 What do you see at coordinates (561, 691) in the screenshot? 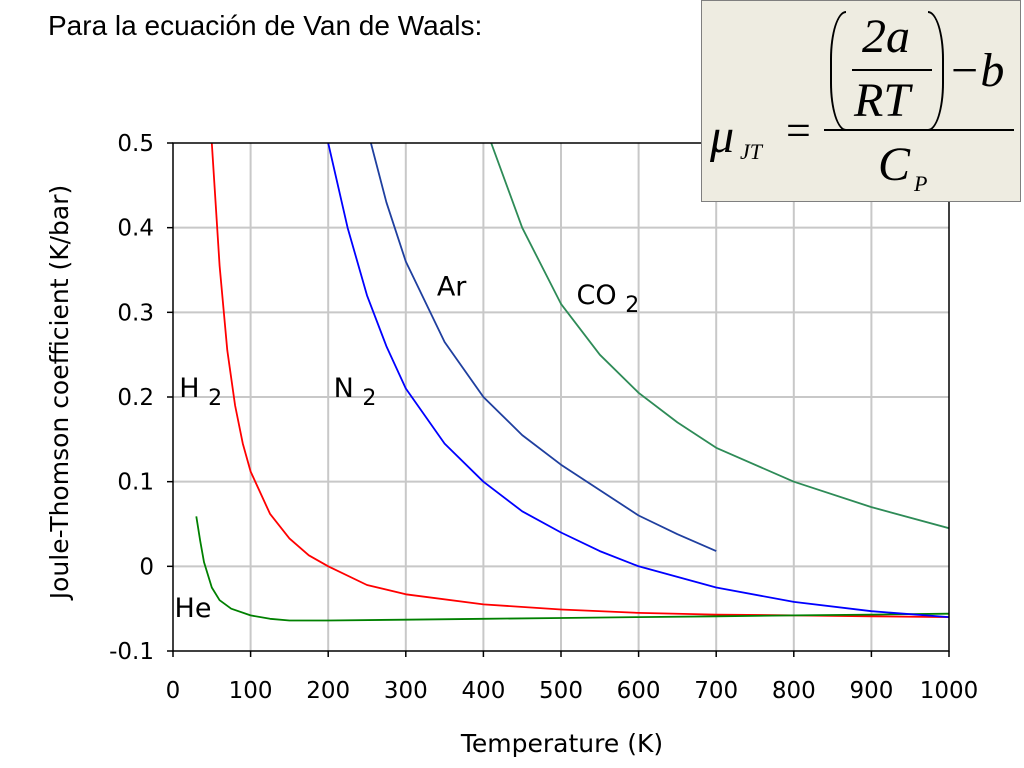
I see `x-tick-label: 500` at bounding box center [561, 691].